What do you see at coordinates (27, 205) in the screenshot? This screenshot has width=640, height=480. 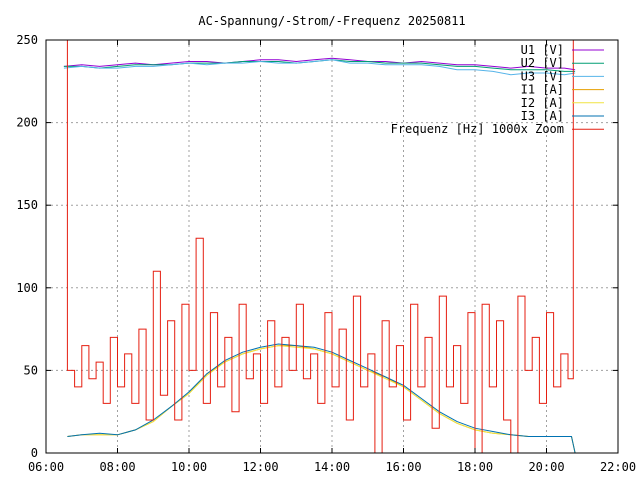 I see `y-tick-label: 150` at bounding box center [27, 205].